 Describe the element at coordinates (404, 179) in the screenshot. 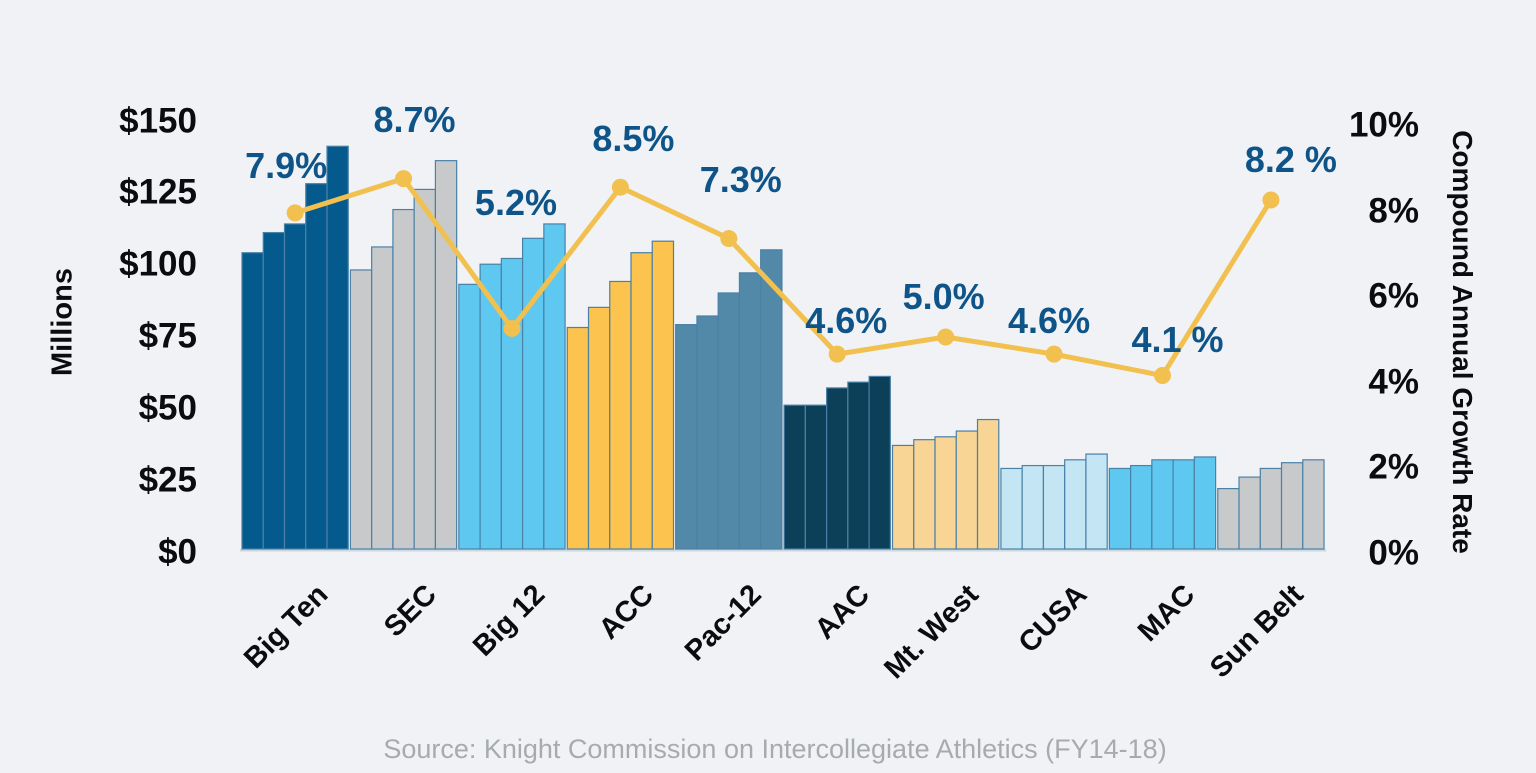

I see `cagr-dot-sec` at that location.